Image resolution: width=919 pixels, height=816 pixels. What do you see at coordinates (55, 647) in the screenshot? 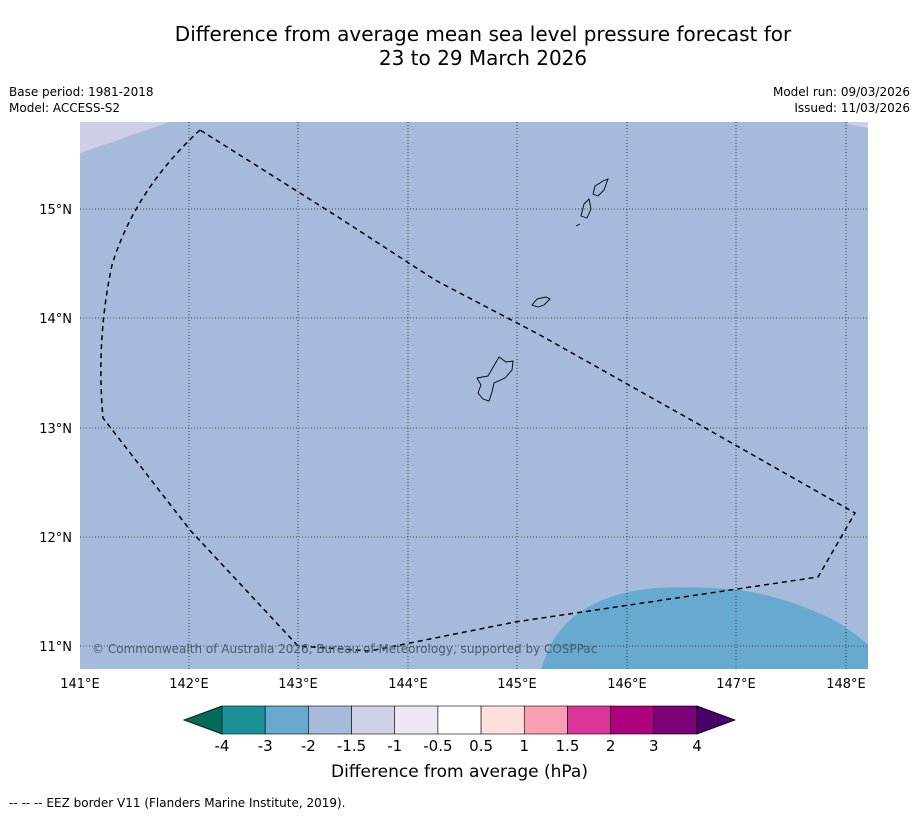
I see `lat-label-11n: 11°N` at bounding box center [55, 647].